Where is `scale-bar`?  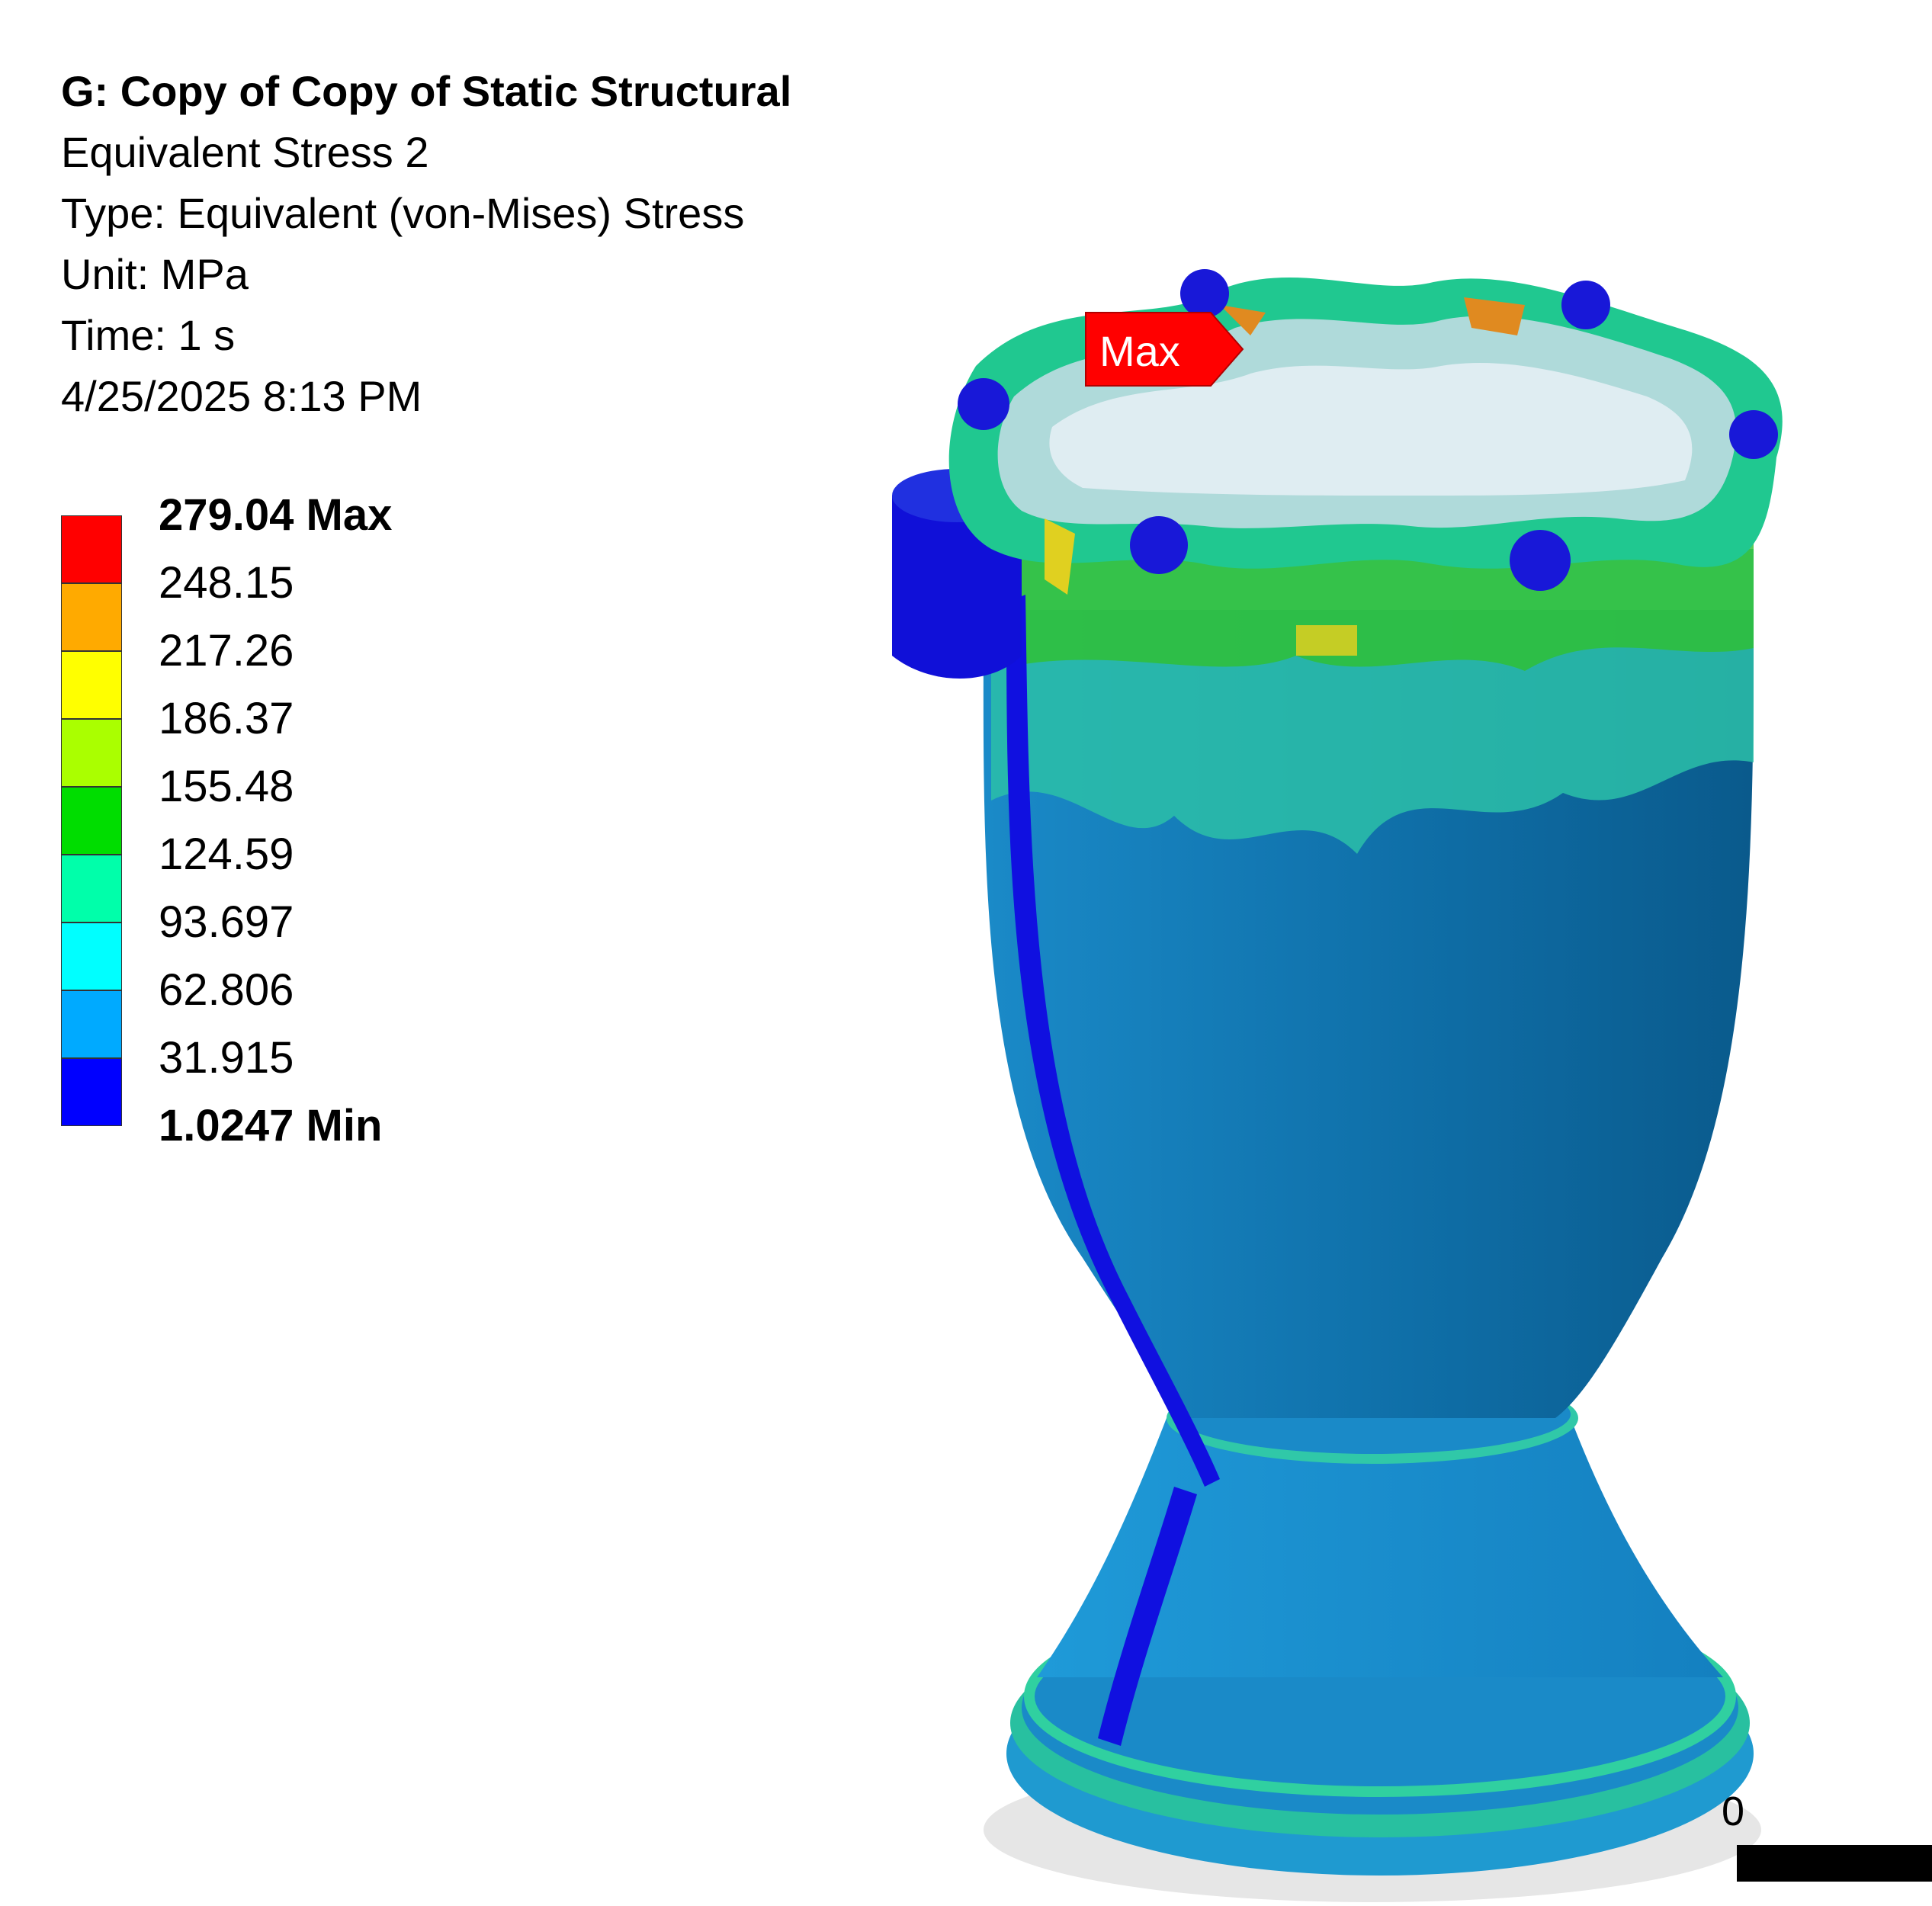
scale-bar is located at coordinates (1835, 1863).